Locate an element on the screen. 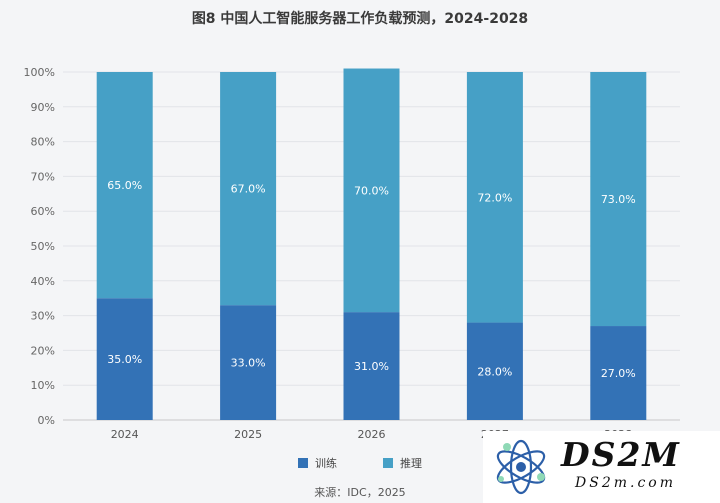 This screenshot has height=503, width=720. legend-label-train: 训练 is located at coordinates (326, 463).